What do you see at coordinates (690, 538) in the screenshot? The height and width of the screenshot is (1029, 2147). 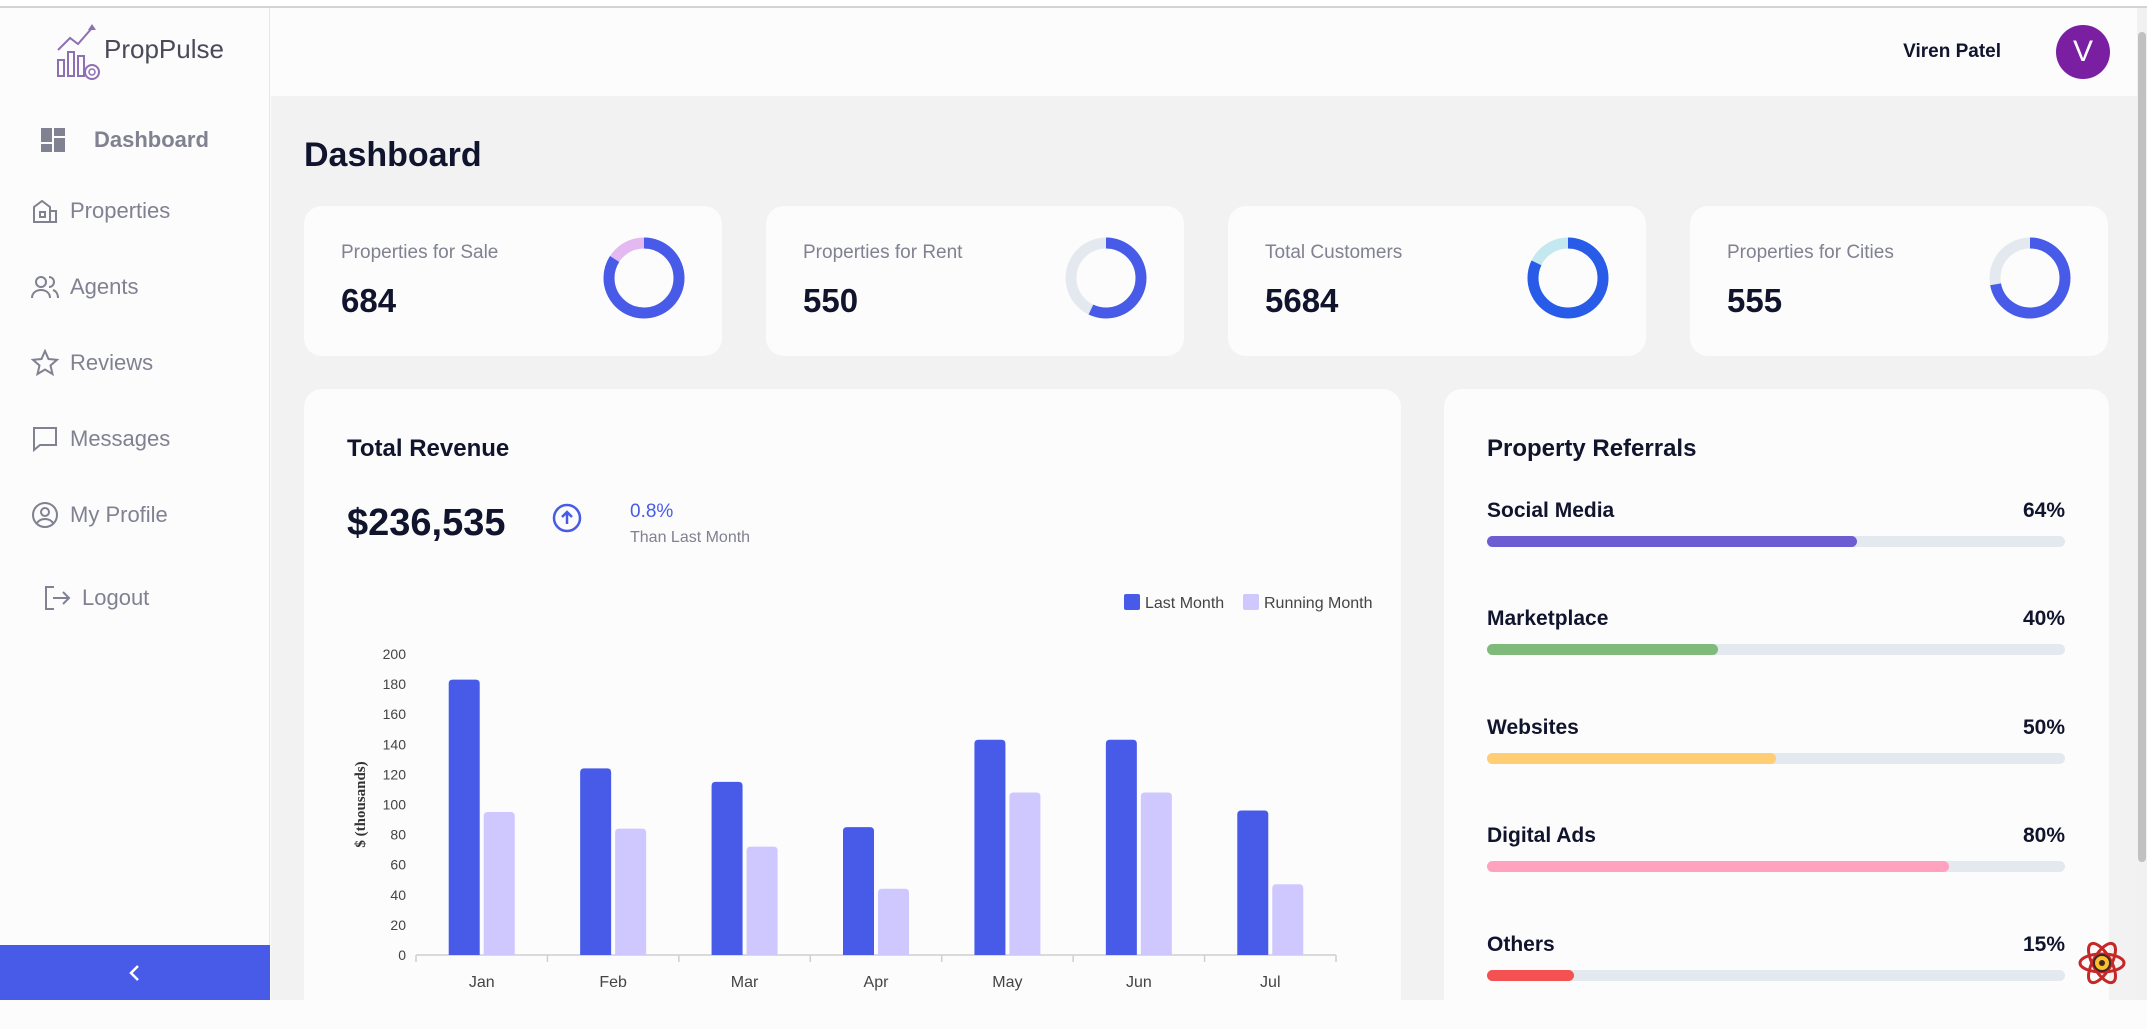 I see `revenue-change-text: Than Last Month` at bounding box center [690, 538].